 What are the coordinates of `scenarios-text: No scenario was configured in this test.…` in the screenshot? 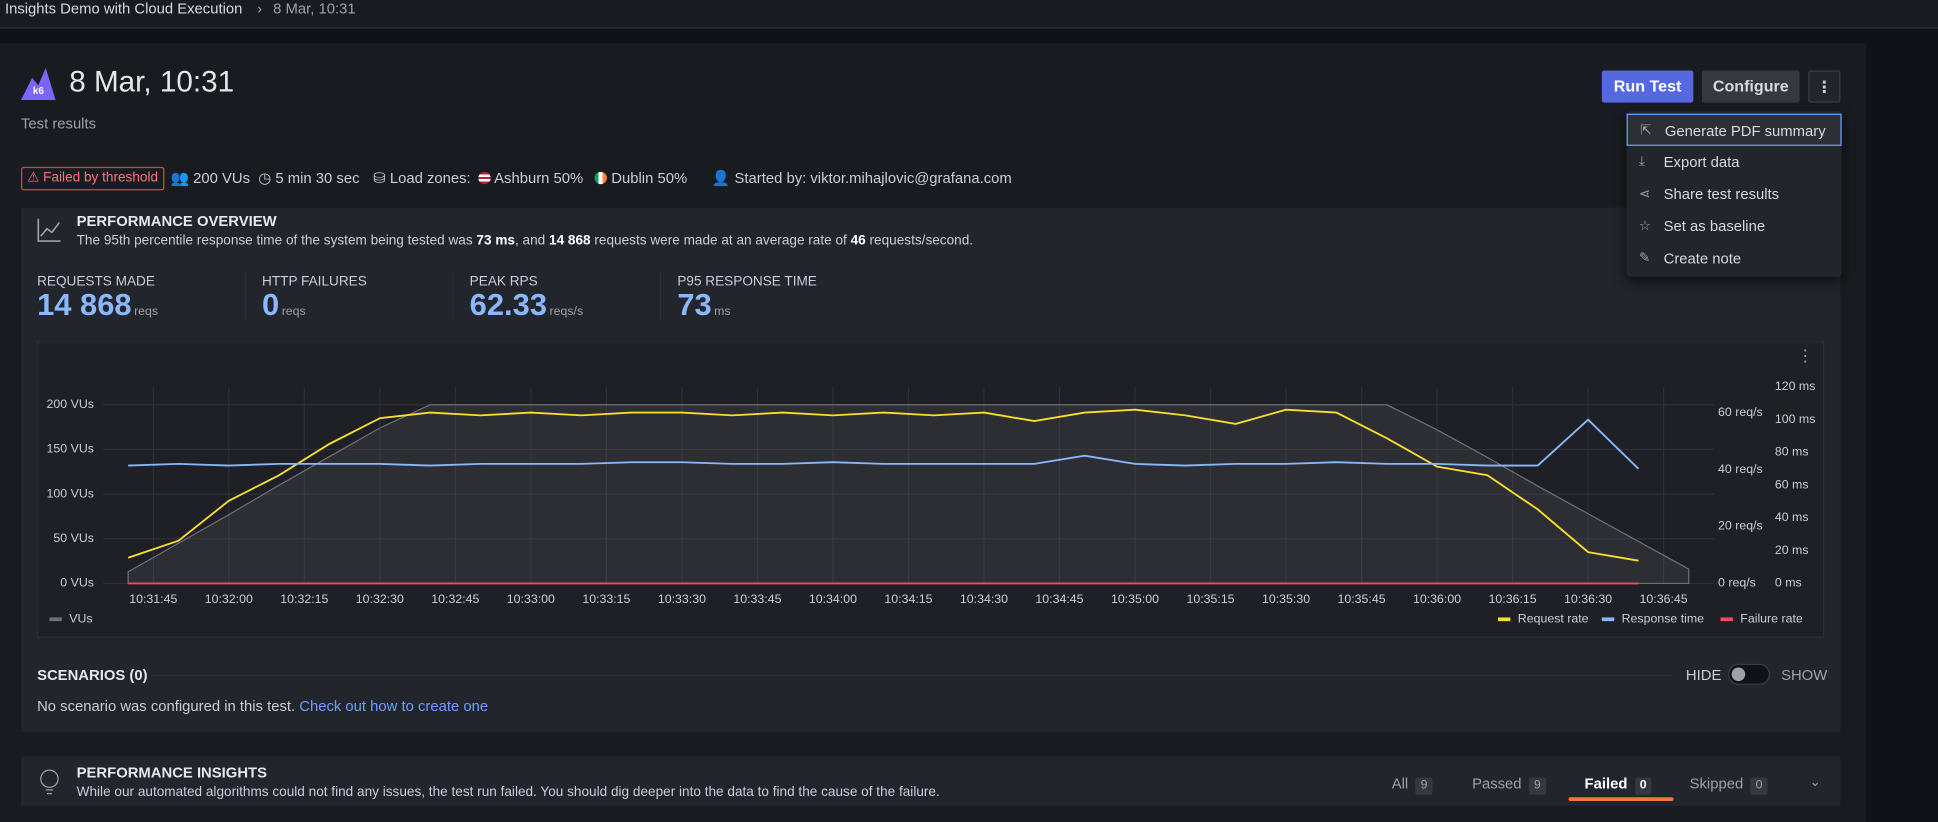 It's located at (262, 705).